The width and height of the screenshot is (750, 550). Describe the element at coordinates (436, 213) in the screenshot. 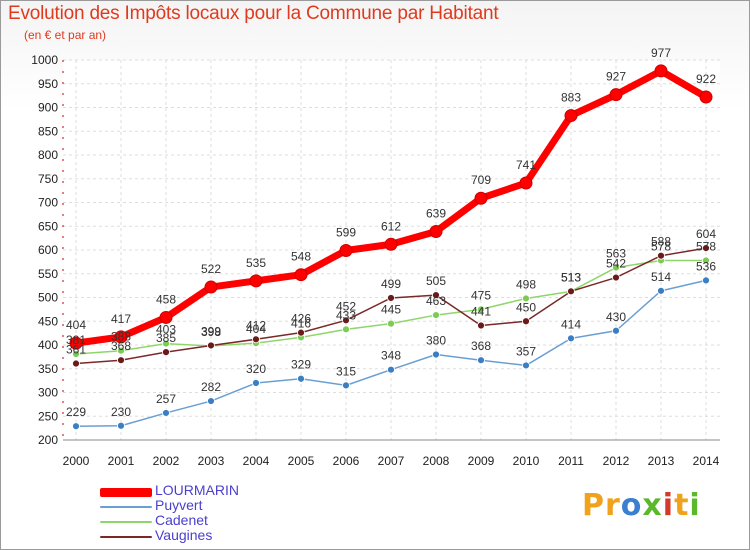

I see `data-label-lourmarin: 639` at that location.